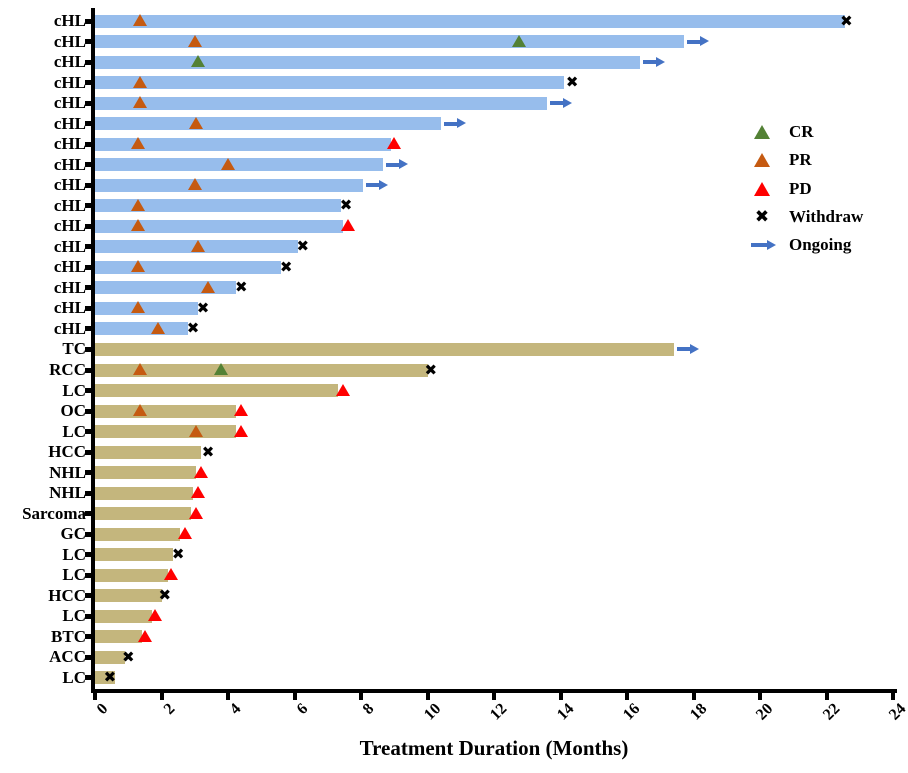 This screenshot has width=908, height=773. What do you see at coordinates (831, 712) in the screenshot?
I see `x-tick-label: 22` at bounding box center [831, 712].